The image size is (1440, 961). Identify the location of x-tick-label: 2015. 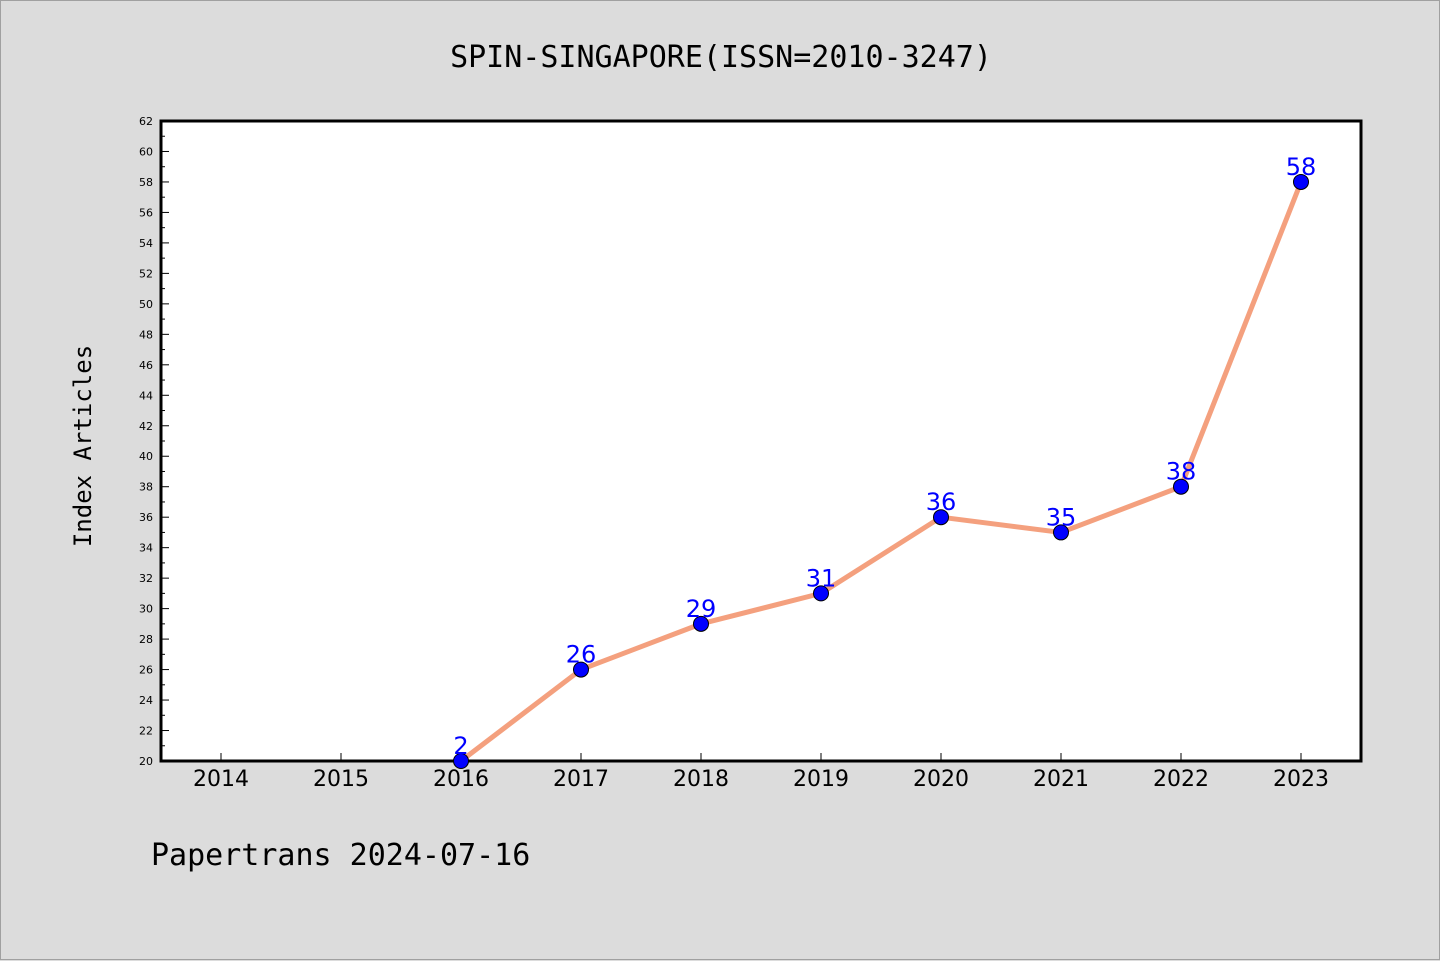
(341, 779).